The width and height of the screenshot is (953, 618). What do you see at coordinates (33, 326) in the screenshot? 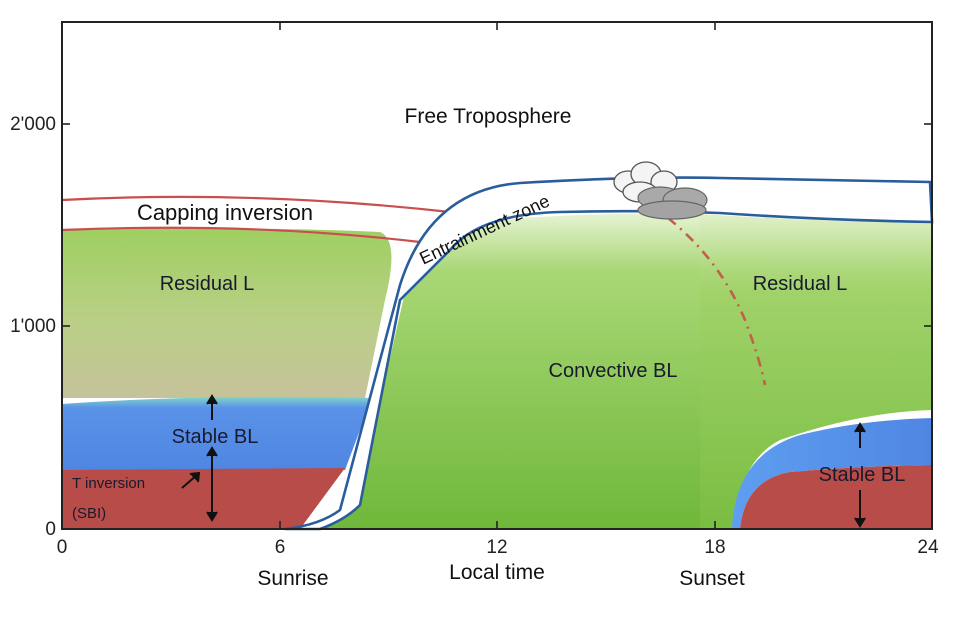
I see `y-tick-label: 1'000` at bounding box center [33, 326].